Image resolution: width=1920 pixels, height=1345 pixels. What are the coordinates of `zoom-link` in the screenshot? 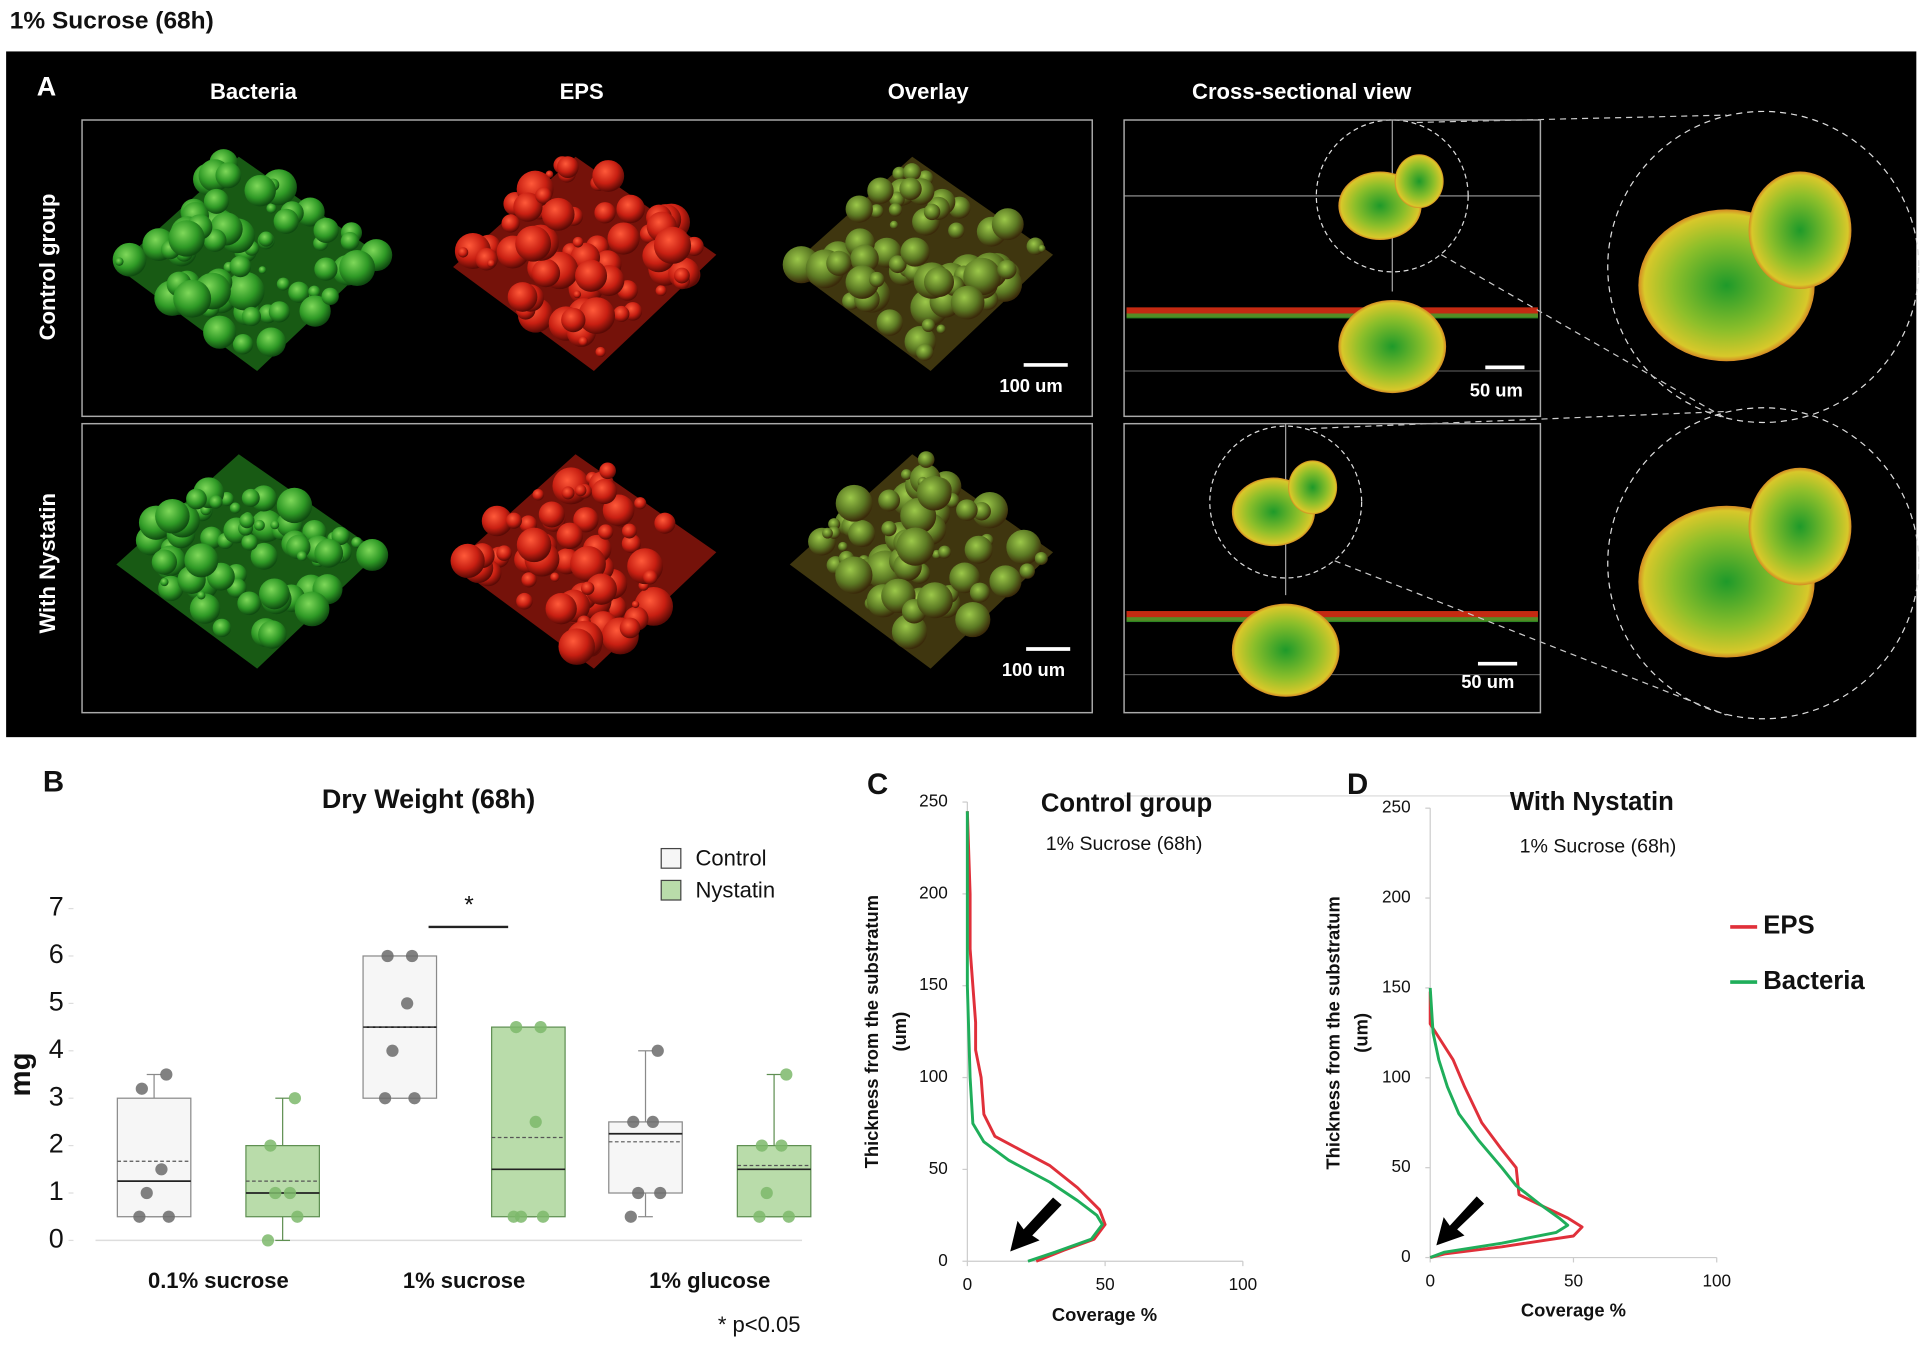 It's located at (1518, 420).